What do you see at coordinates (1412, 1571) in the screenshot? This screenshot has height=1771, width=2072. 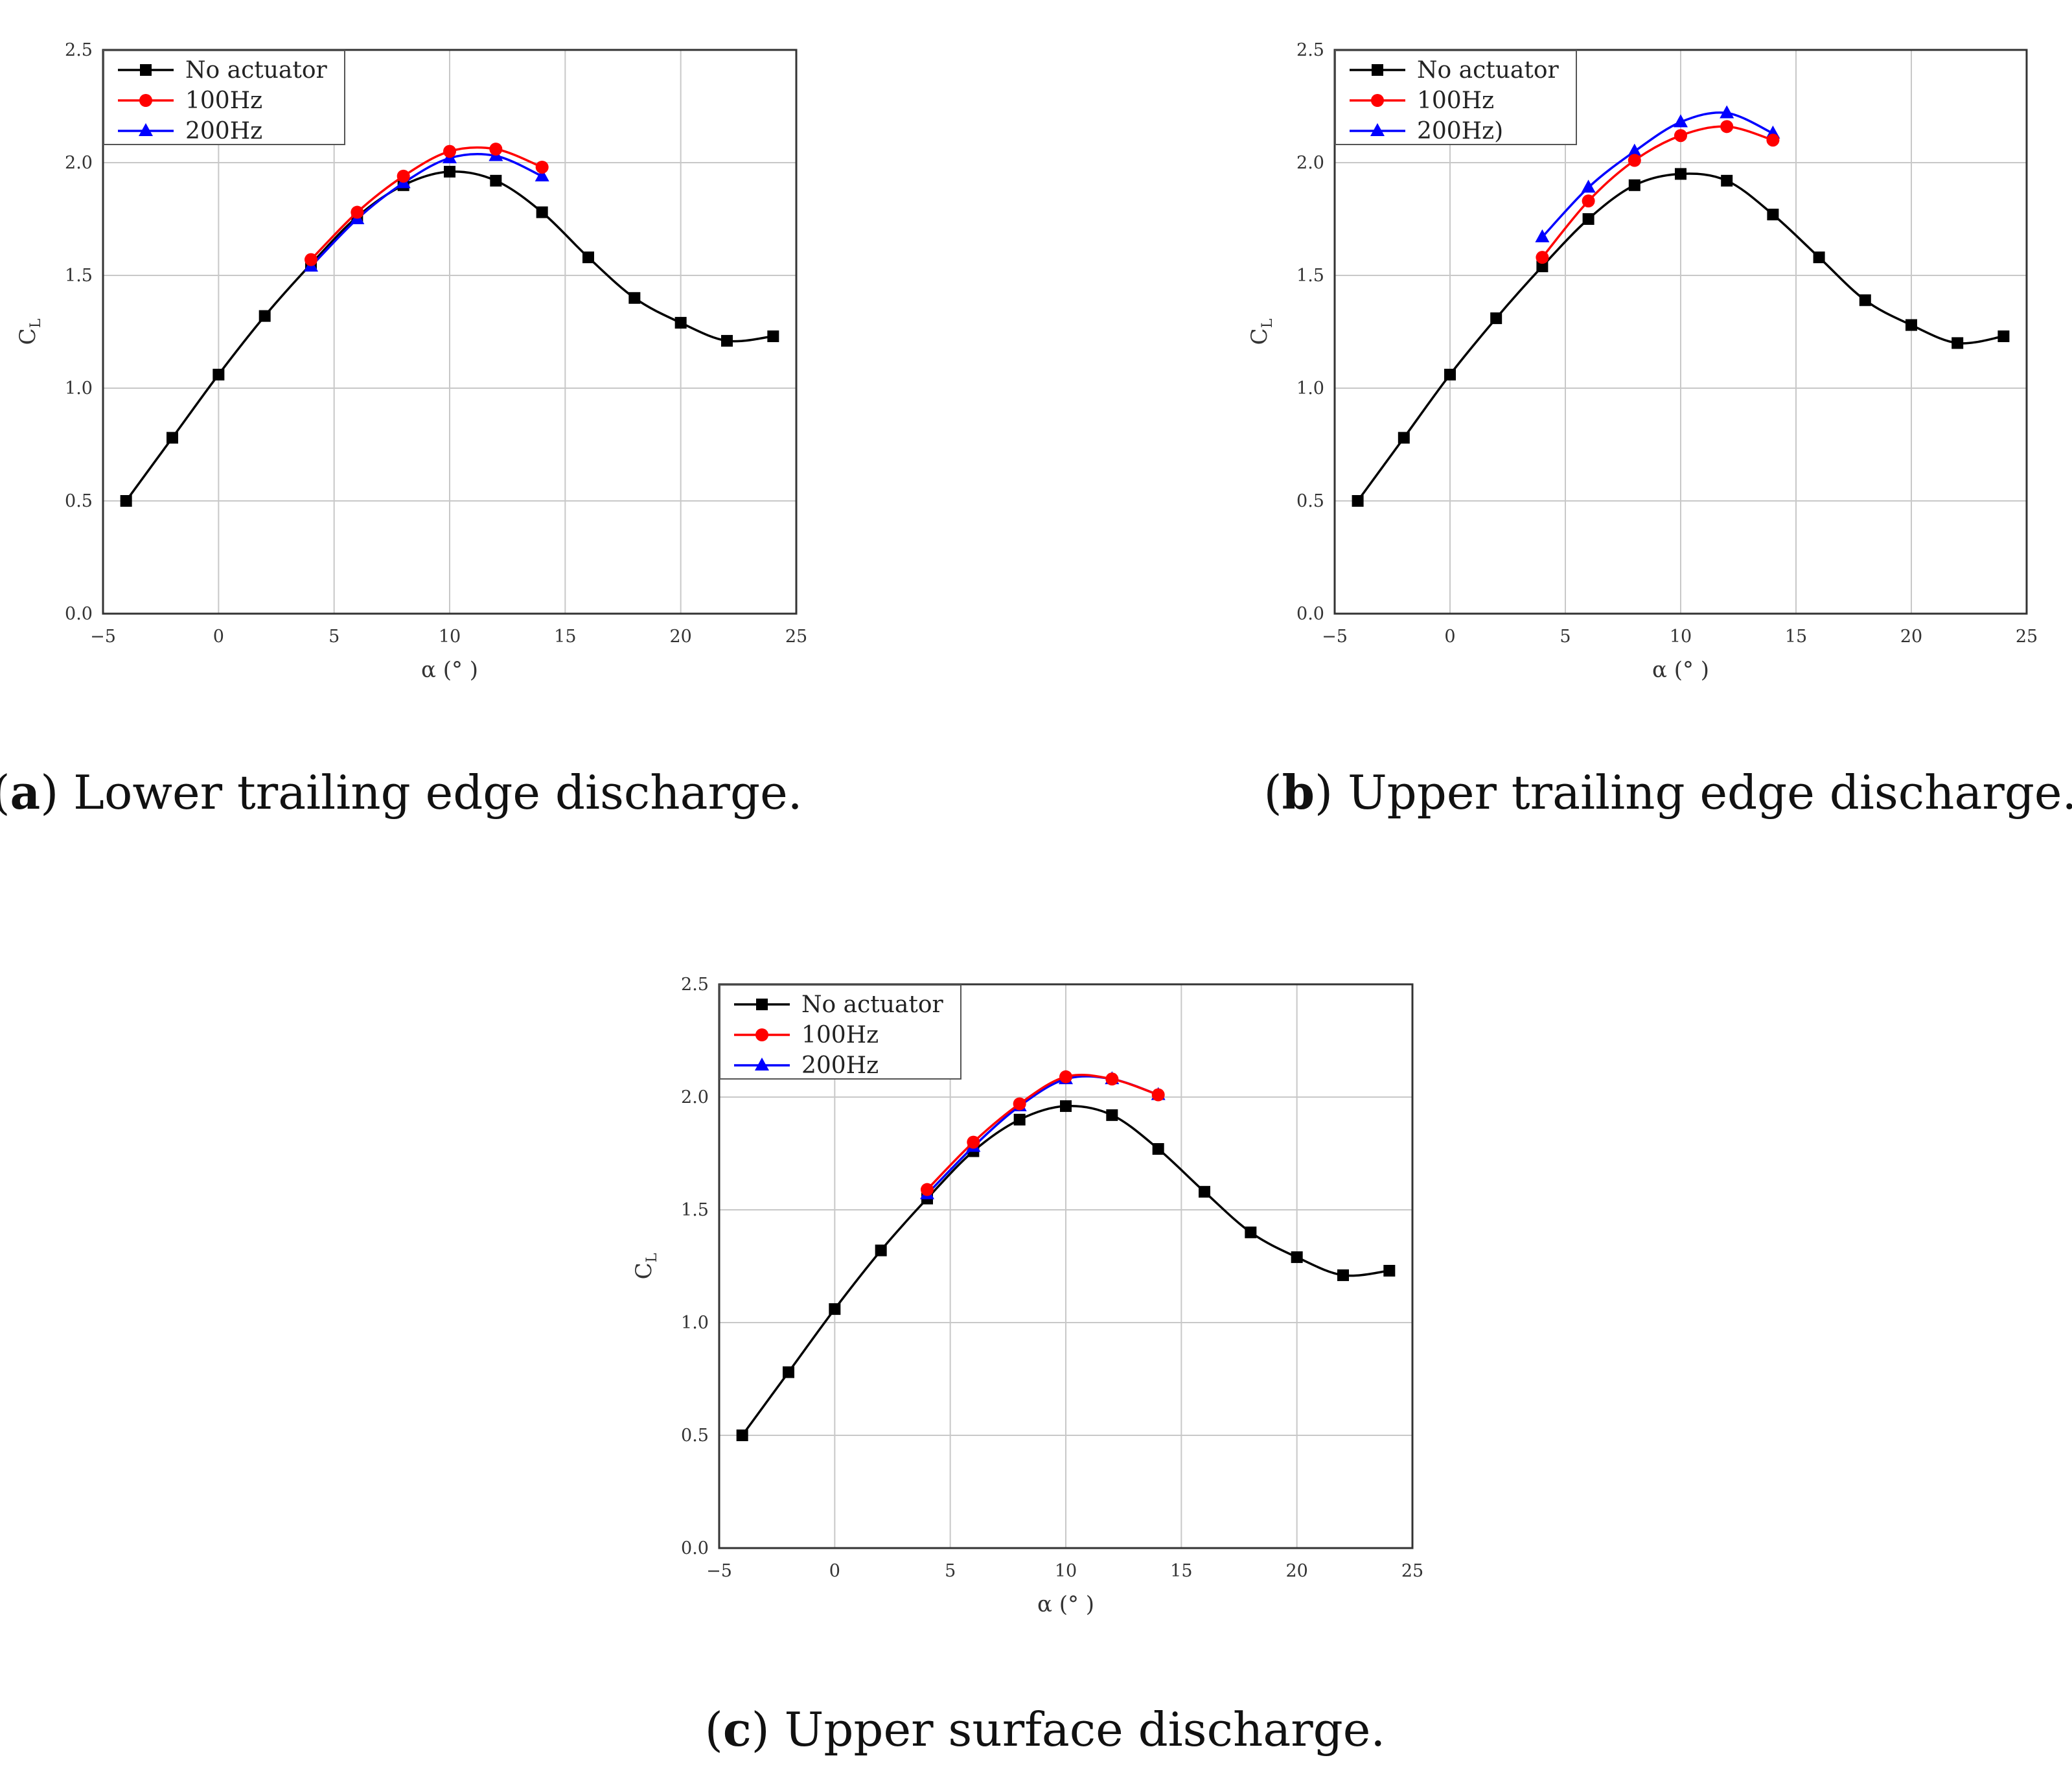 I see `panel-c-x-tick-label: 25` at bounding box center [1412, 1571].